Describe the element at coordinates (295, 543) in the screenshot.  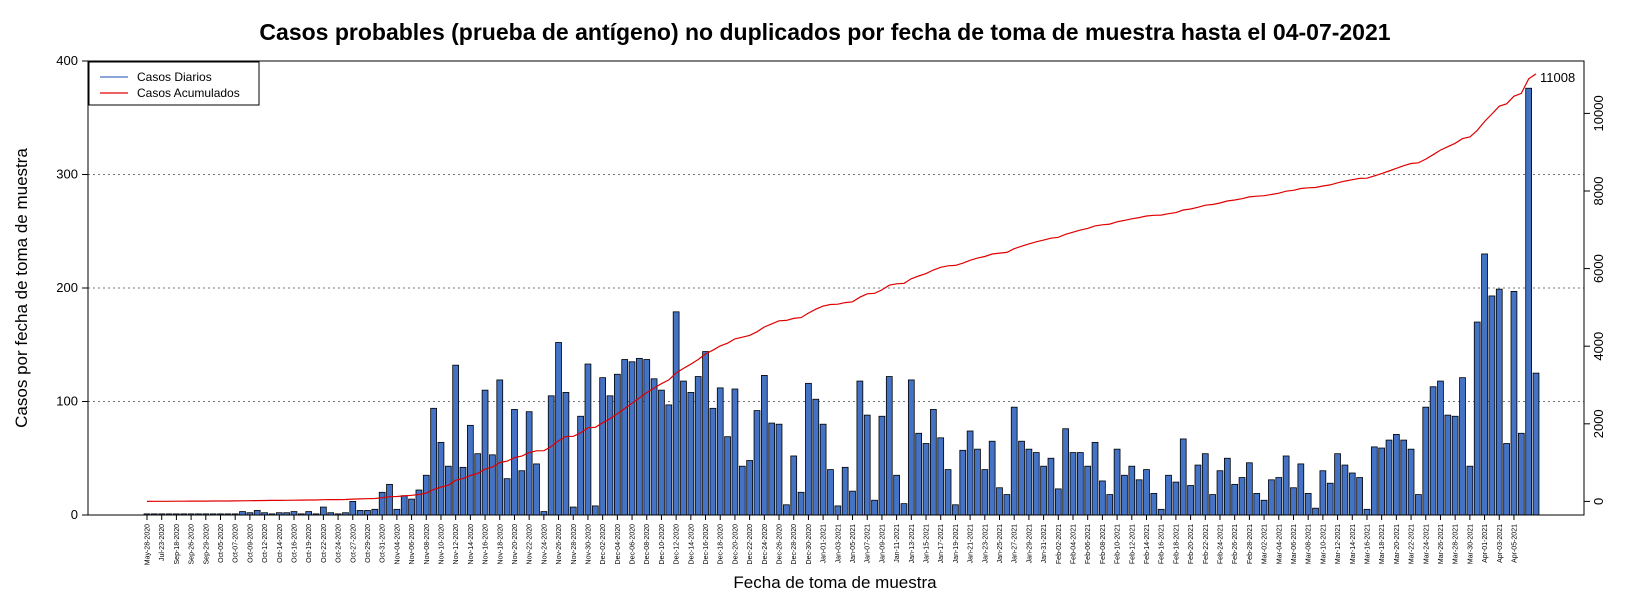
I see `x-tick-label: Oct-16-2020` at that location.